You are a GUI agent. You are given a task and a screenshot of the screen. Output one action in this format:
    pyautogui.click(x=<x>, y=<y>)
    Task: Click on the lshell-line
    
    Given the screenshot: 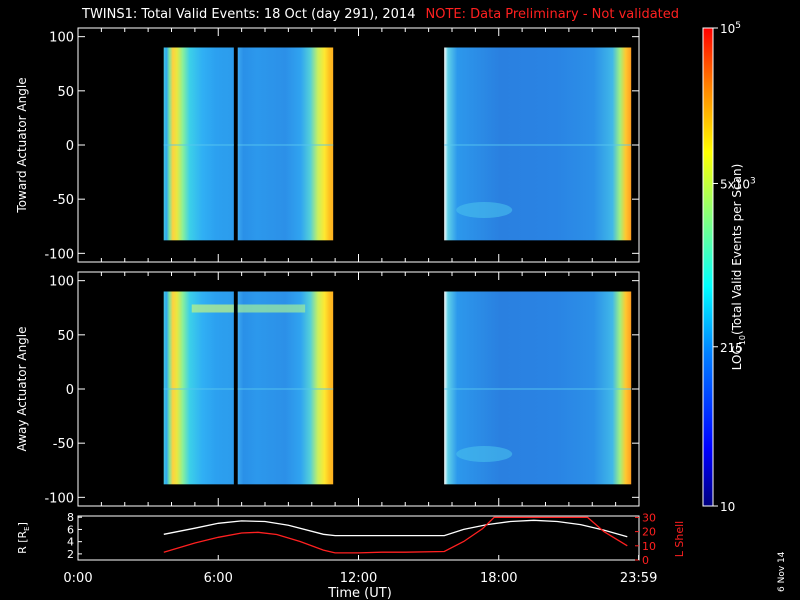 What is the action you would take?
    pyautogui.click(x=395, y=535)
    